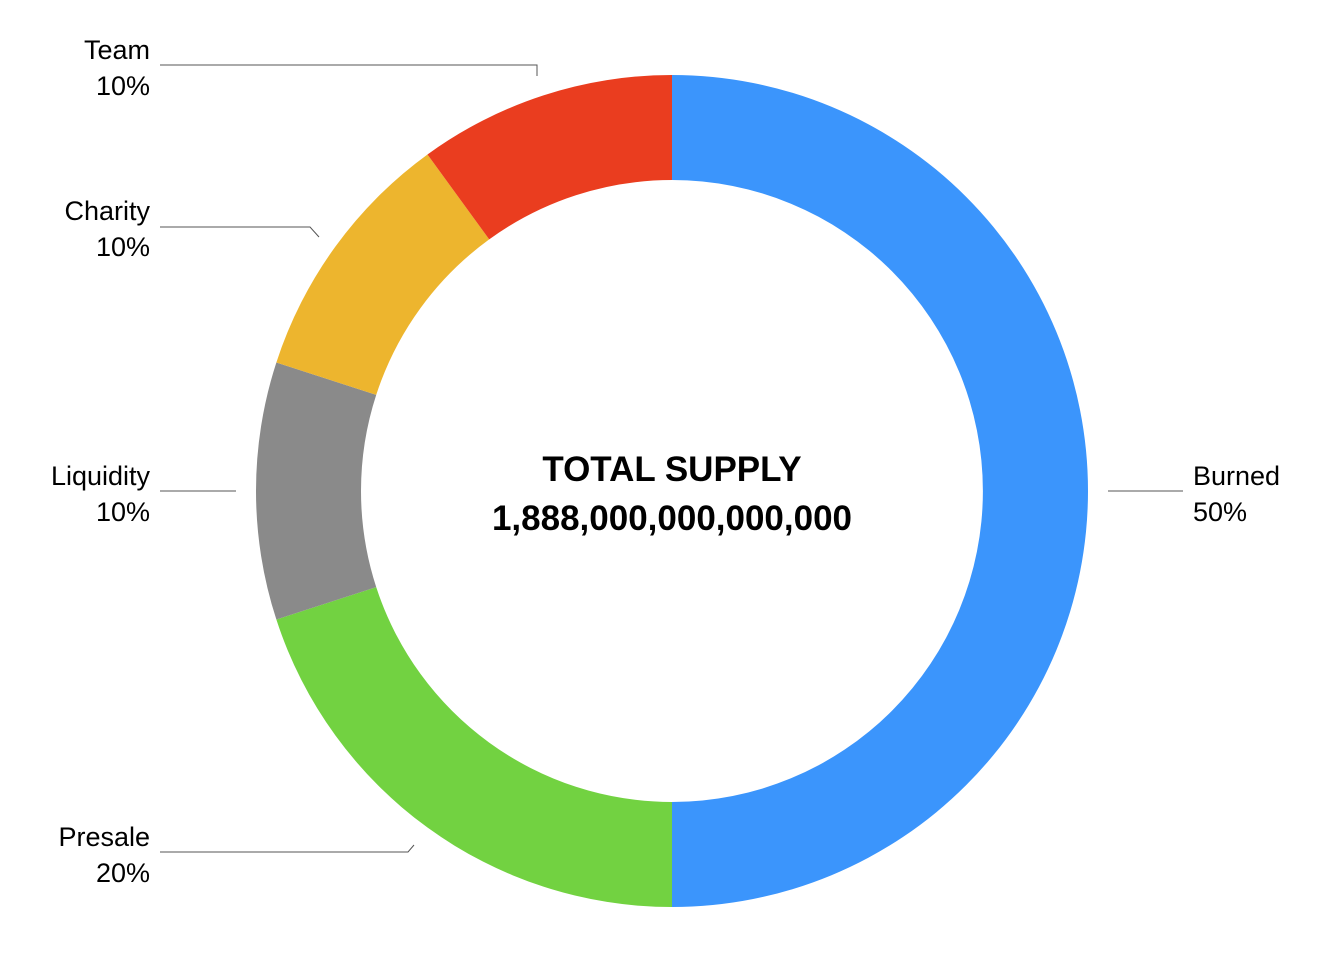 This screenshot has height=974, width=1343. Describe the element at coordinates (287, 848) in the screenshot. I see `leader-line-presale` at that location.